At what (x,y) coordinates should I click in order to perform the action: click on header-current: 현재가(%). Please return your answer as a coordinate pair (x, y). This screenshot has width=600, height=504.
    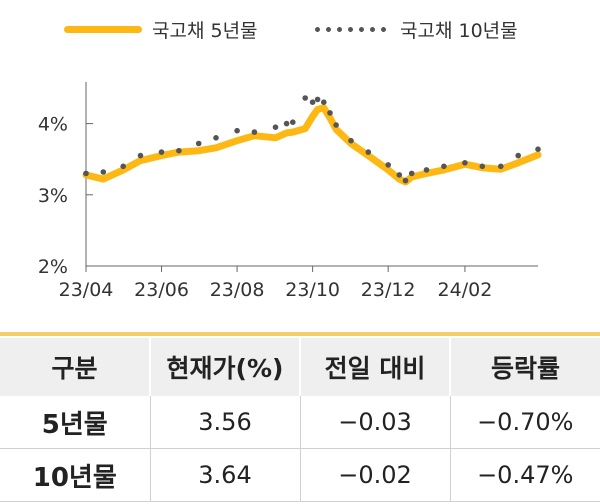
    Looking at the image, I should click on (225, 367).